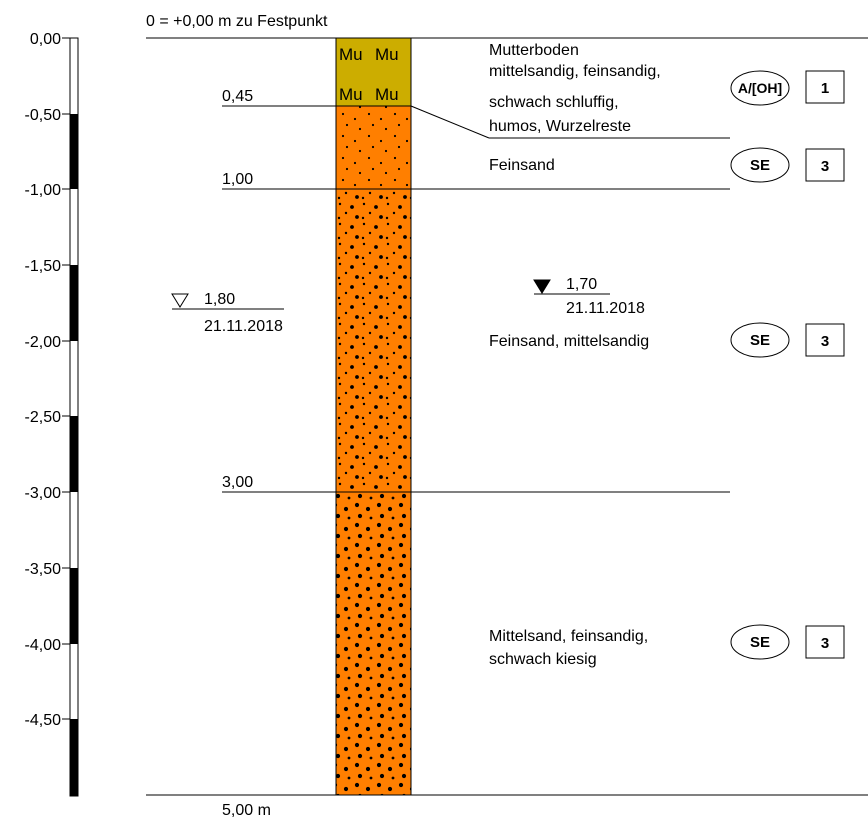 Image resolution: width=868 pixels, height=821 pixels. I want to click on mediumsand-pattern, so click(373, 643).